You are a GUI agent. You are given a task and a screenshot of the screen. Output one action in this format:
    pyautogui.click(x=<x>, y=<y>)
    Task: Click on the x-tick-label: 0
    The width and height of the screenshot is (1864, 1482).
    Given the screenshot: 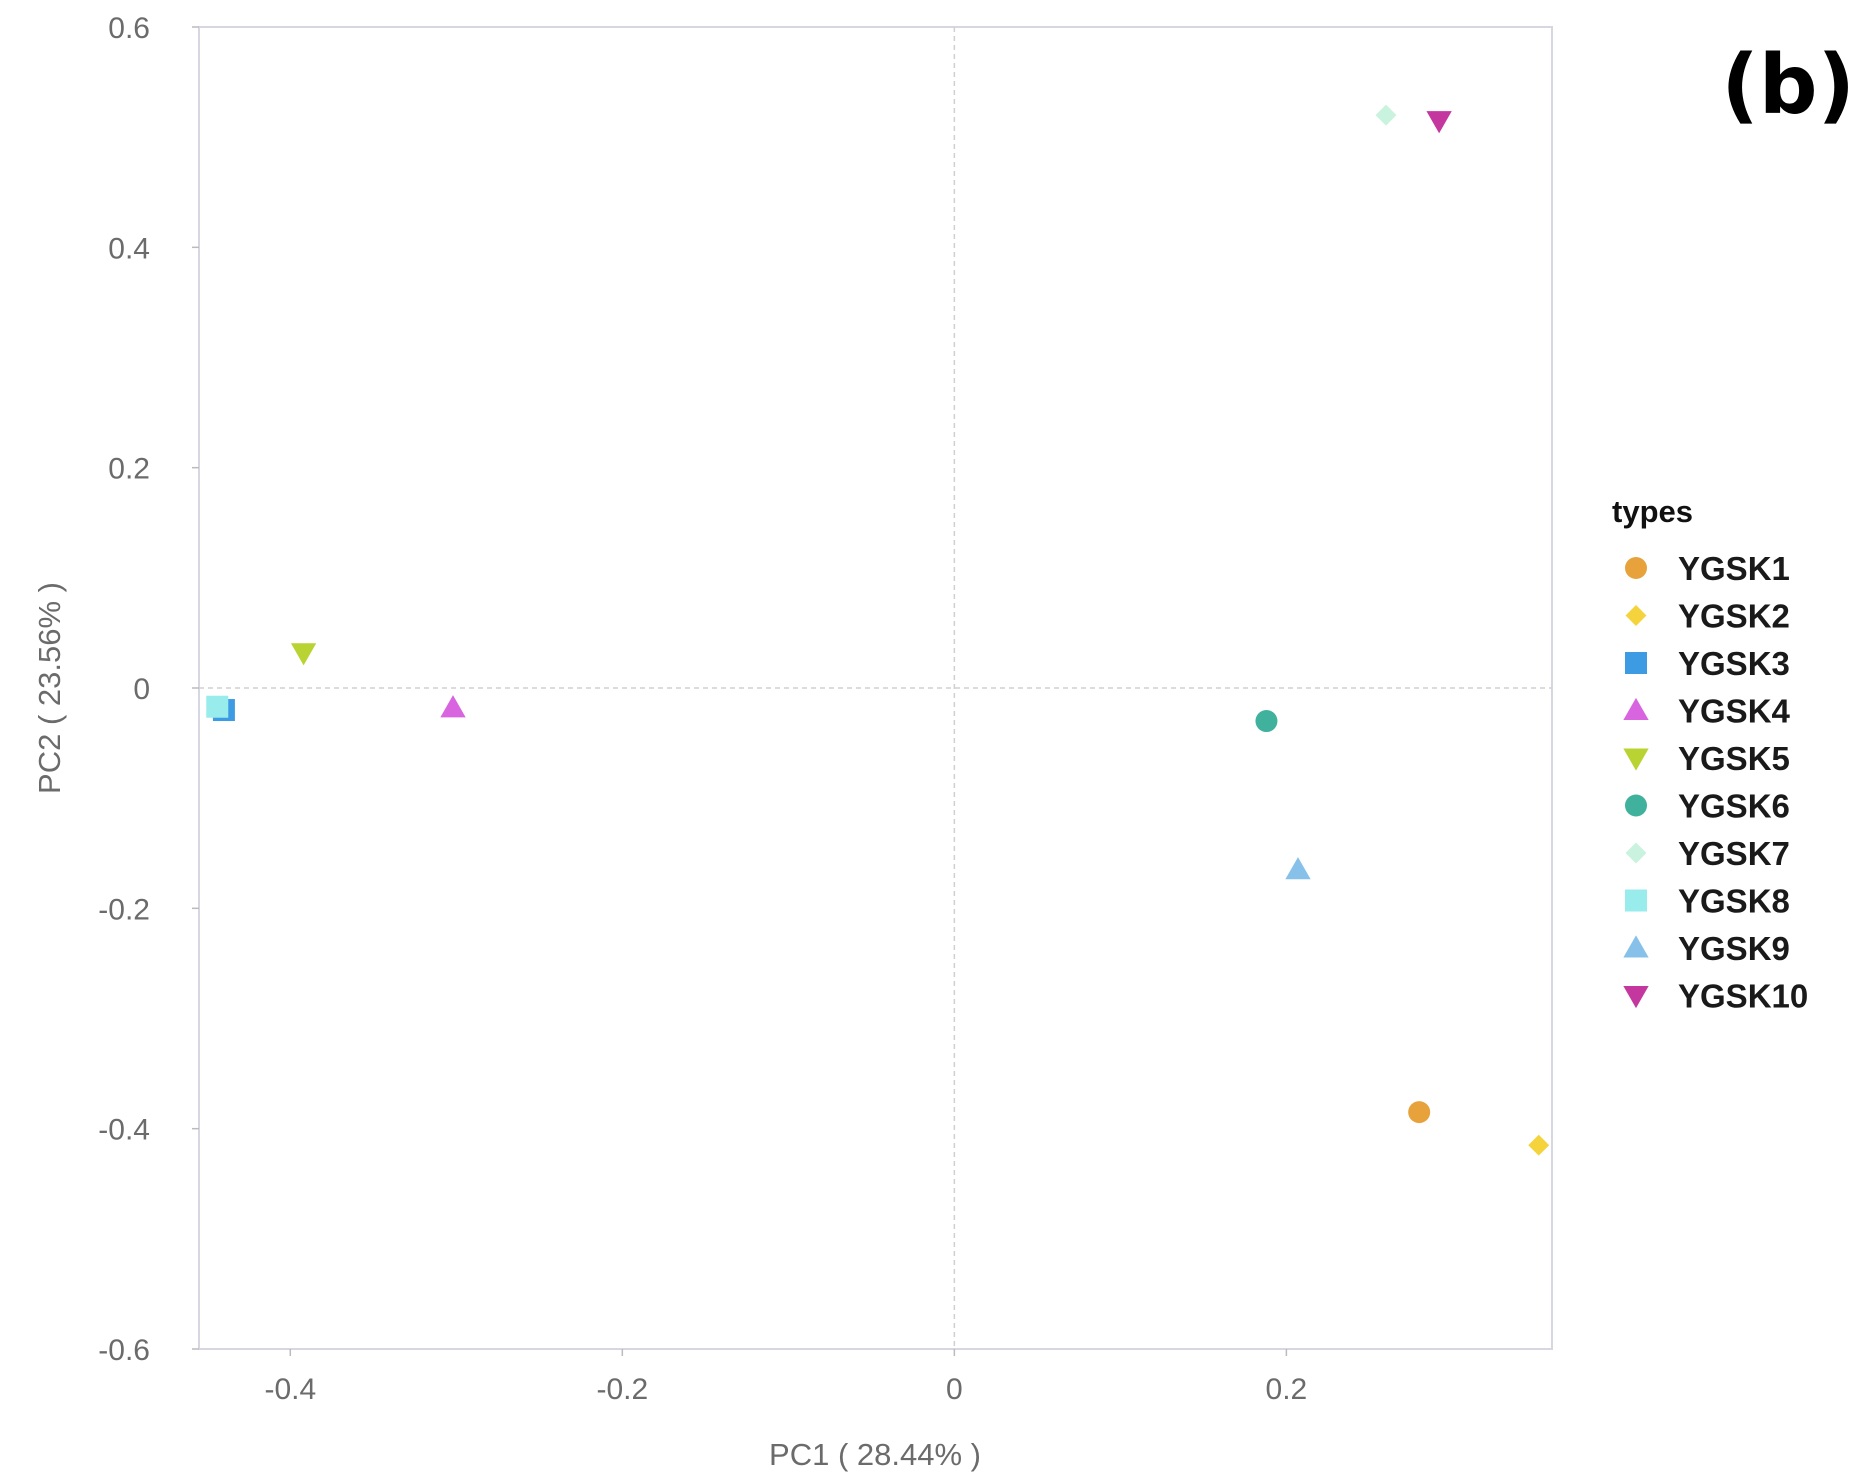 What is the action you would take?
    pyautogui.click(x=954, y=1389)
    